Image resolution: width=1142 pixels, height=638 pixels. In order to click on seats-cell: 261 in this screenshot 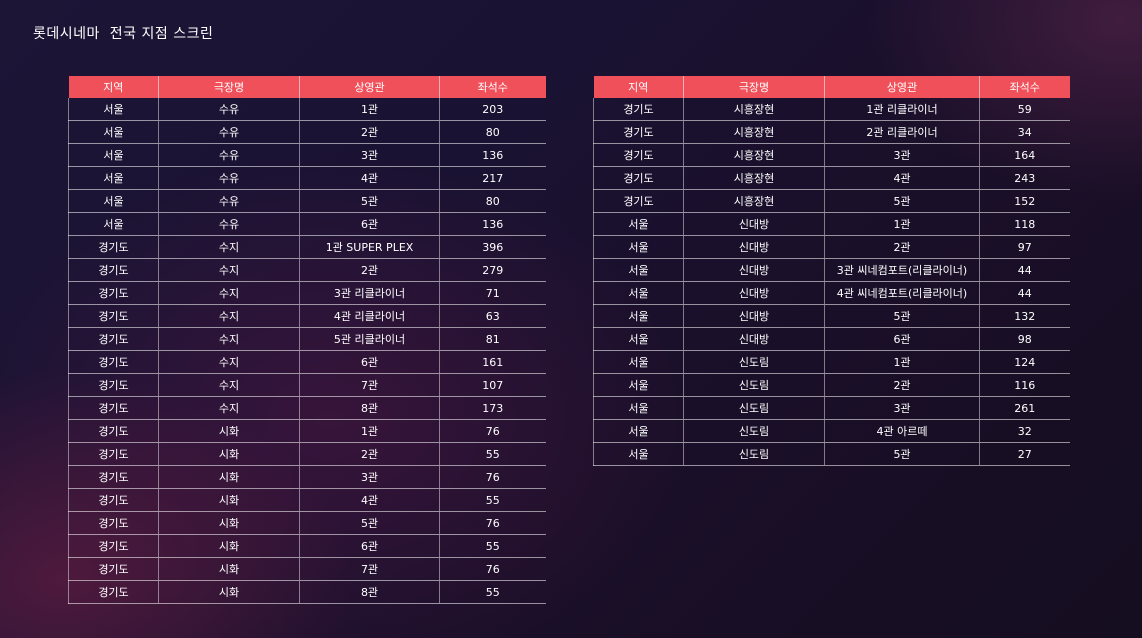, I will do `click(1024, 408)`.